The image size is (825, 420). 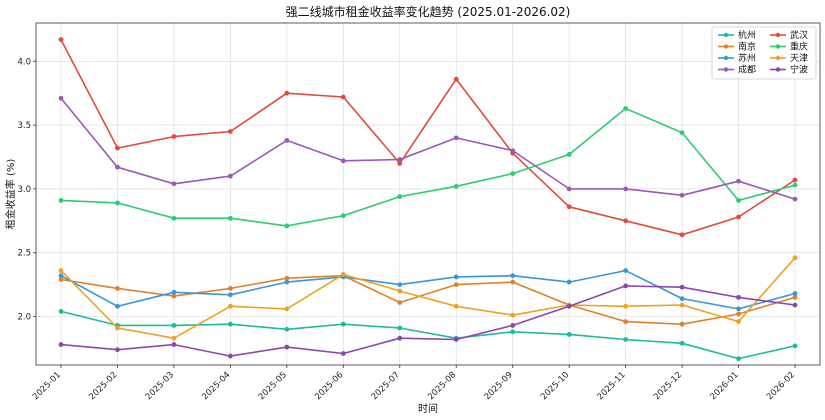 What do you see at coordinates (612, 386) in the screenshot?
I see `x-tick-label: 2025-11` at bounding box center [612, 386].